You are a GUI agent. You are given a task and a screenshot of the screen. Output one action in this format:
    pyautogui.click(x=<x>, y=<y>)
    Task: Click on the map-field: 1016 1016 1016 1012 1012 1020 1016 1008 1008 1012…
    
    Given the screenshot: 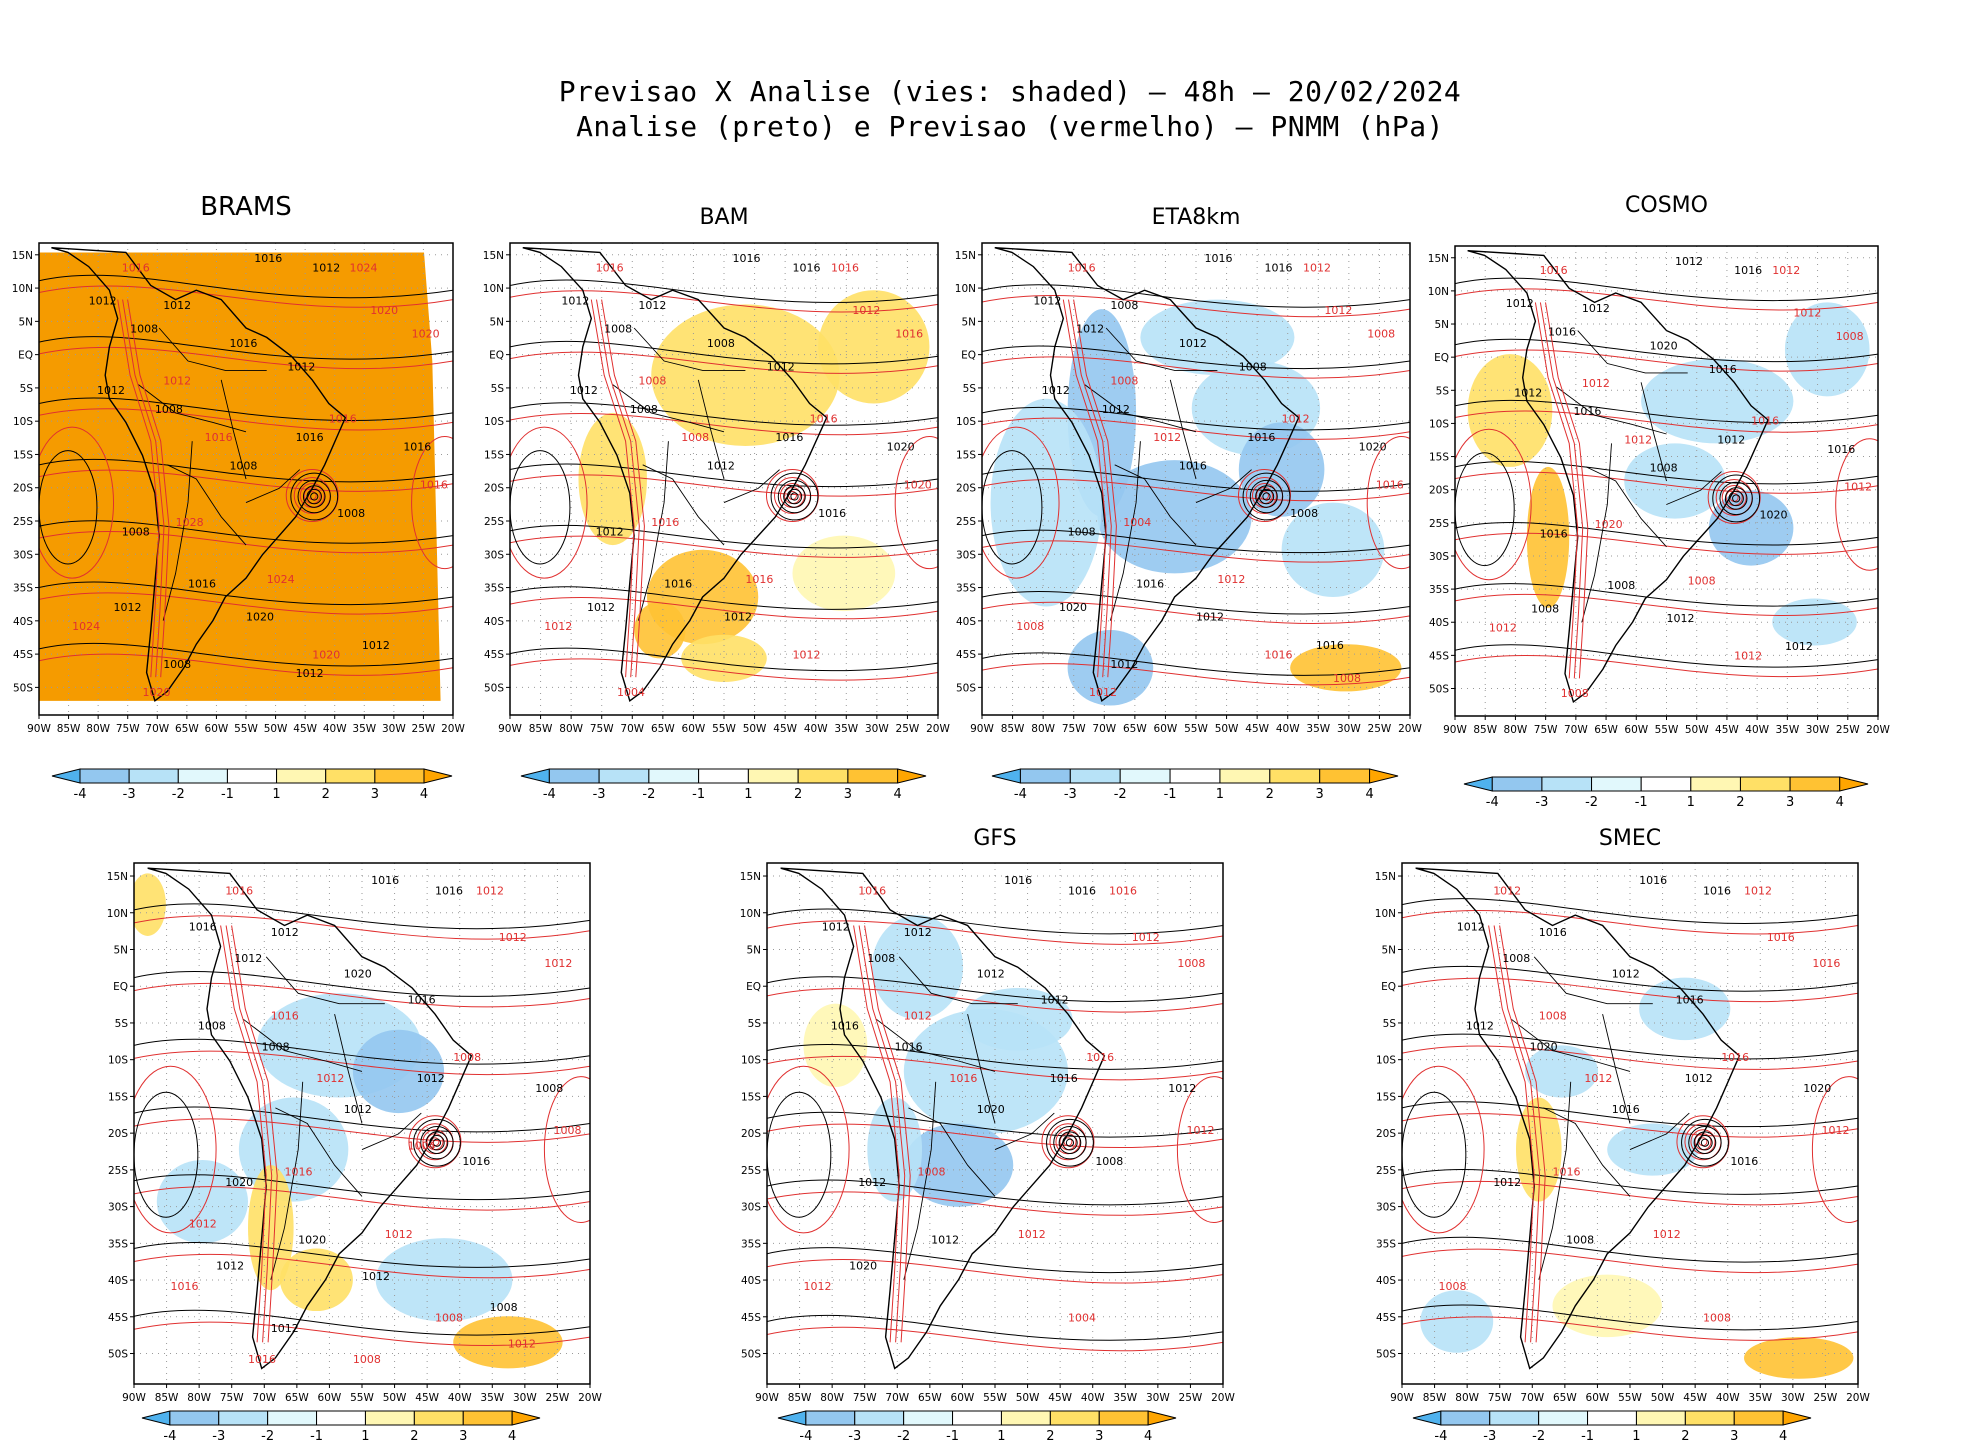 What is the action you would take?
    pyautogui.click(x=362, y=1123)
    